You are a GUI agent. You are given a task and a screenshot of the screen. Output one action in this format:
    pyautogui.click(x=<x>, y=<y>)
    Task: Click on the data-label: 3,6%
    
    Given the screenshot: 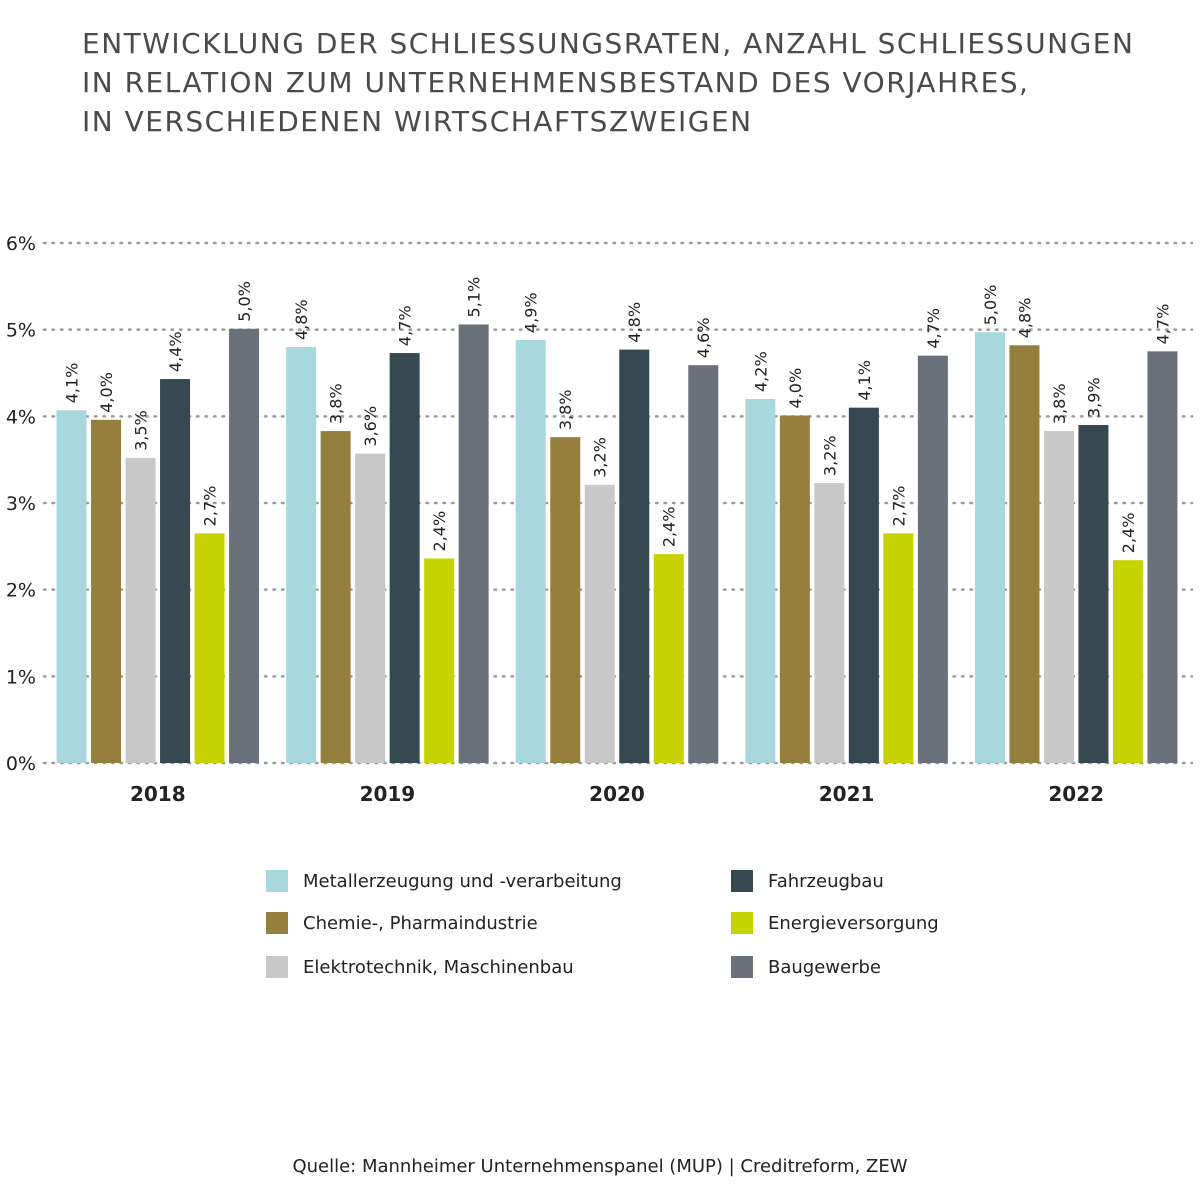 What is the action you would take?
    pyautogui.click(x=370, y=426)
    